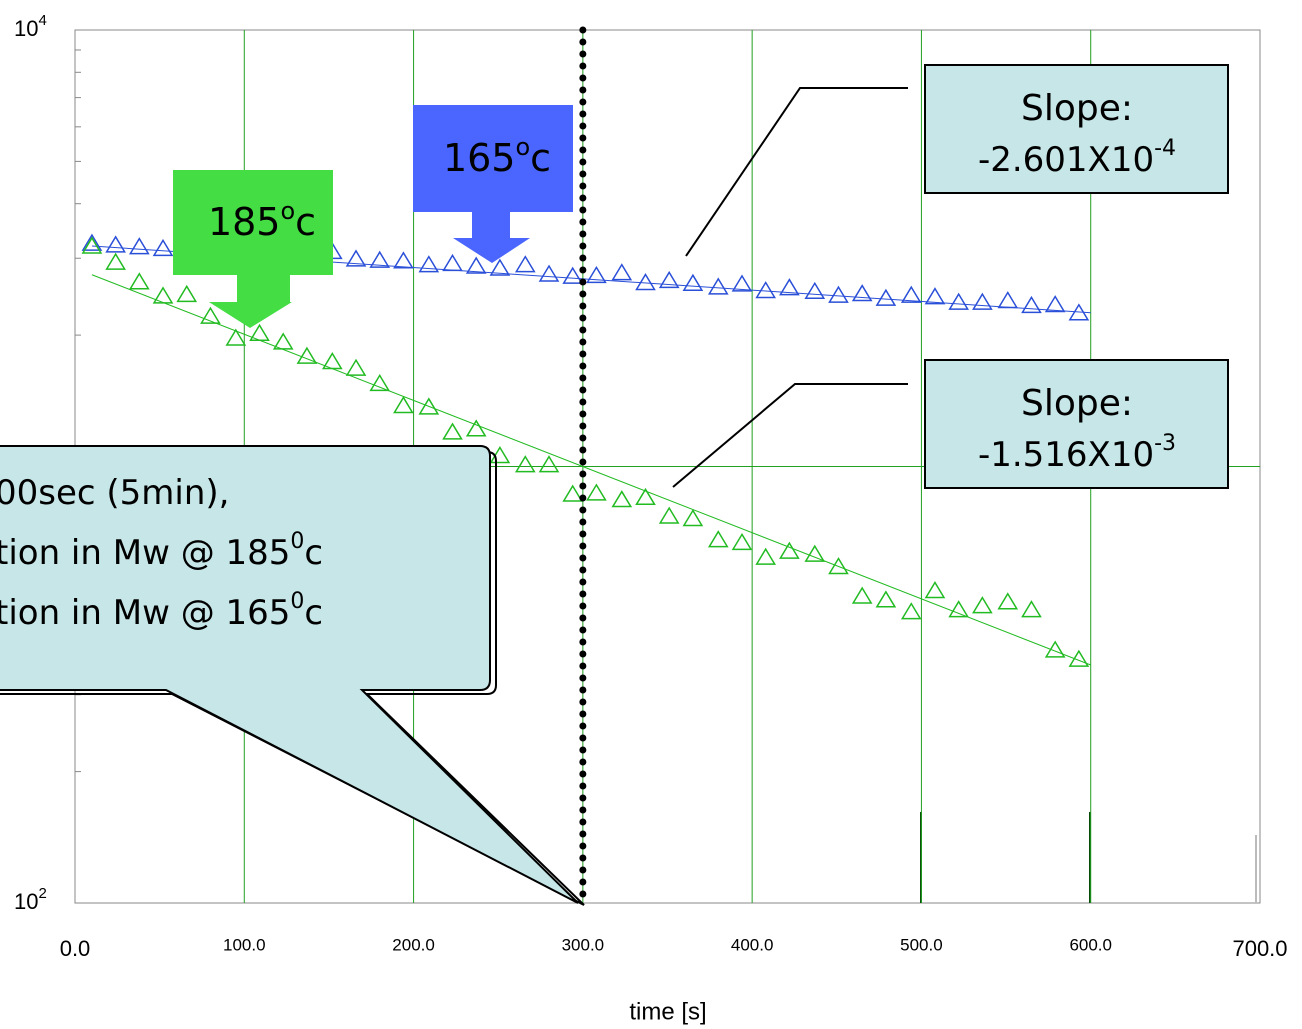 This screenshot has height=1029, width=1302. I want to click on x-tick-label: 100.0, so click(244, 944).